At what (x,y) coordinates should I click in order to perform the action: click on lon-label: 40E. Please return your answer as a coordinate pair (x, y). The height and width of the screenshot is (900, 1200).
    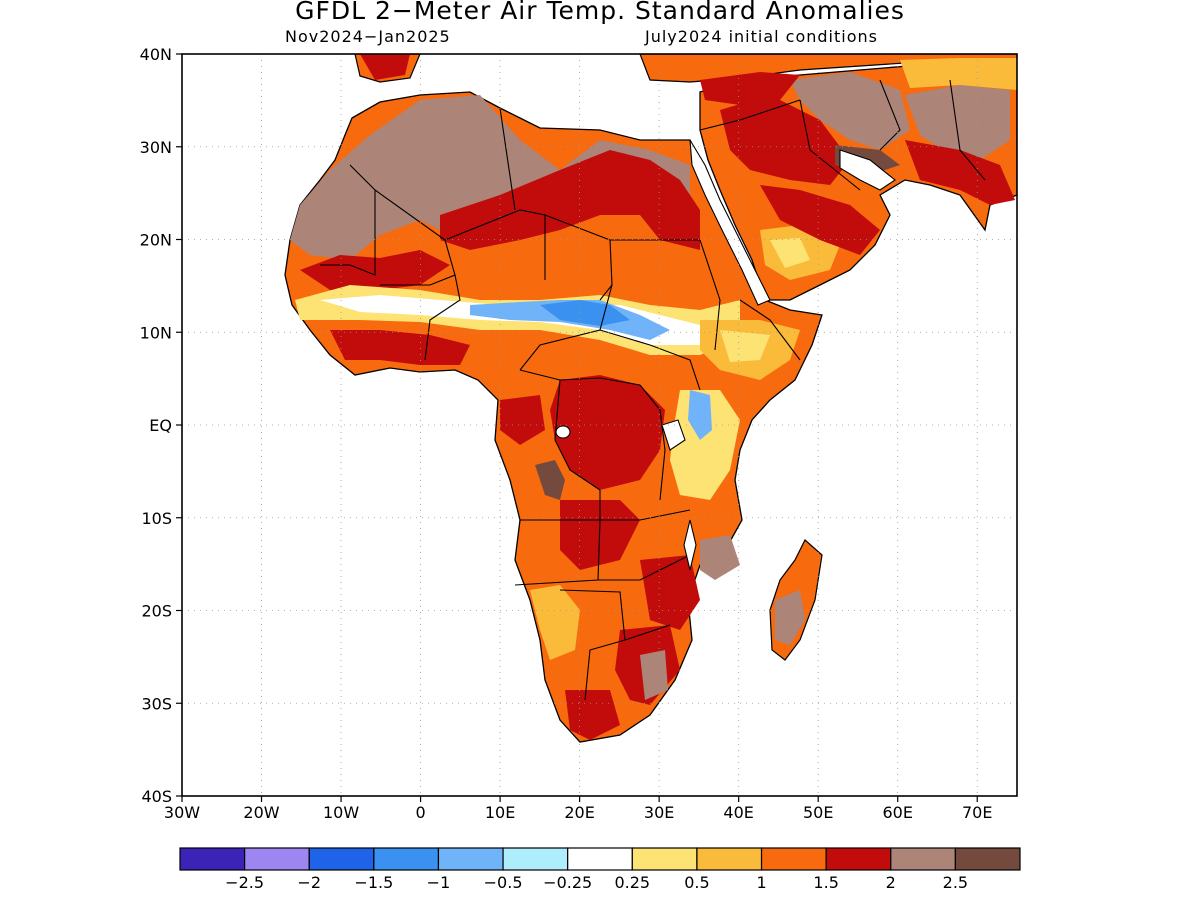
    Looking at the image, I should click on (738, 812).